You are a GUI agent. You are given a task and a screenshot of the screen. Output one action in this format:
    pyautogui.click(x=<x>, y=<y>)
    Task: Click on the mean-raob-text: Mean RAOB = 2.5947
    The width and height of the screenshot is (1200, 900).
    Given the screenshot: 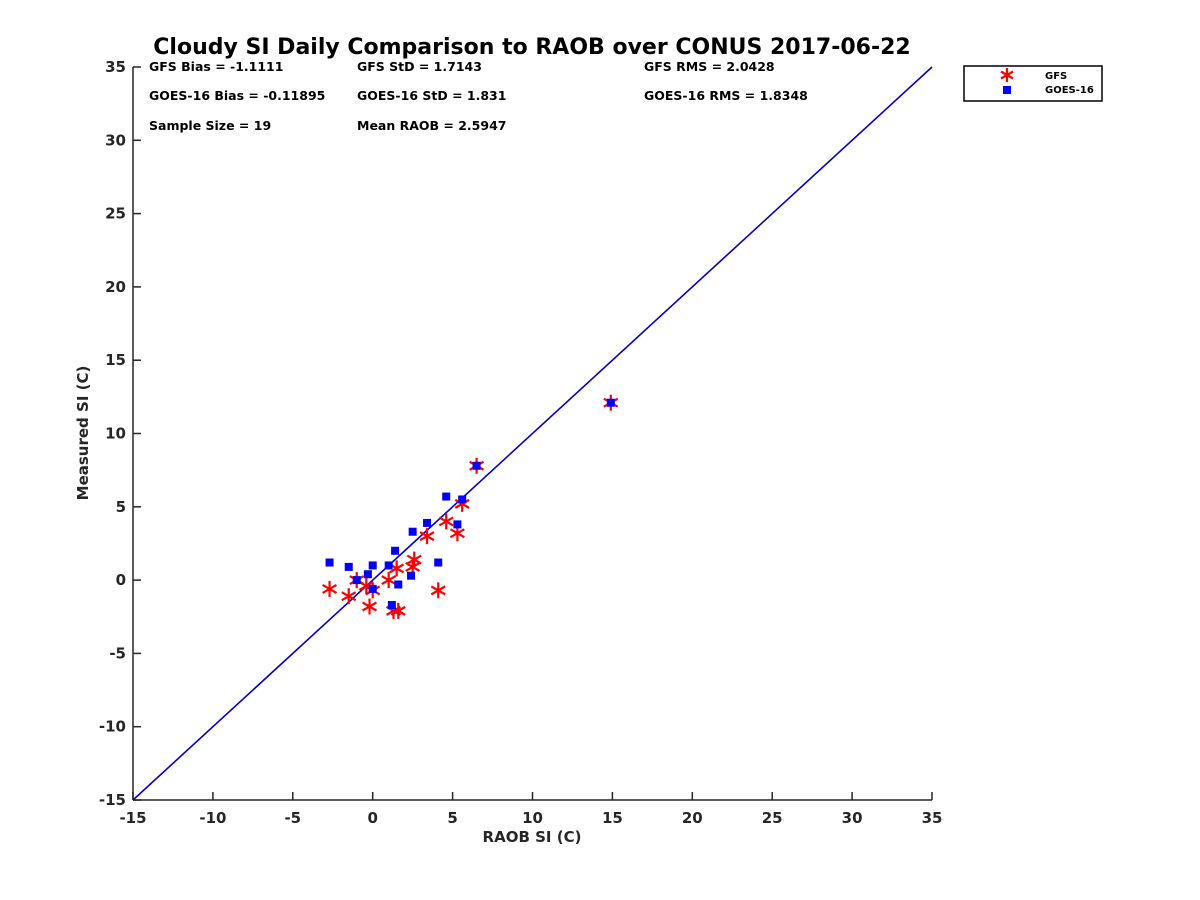 What is the action you would take?
    pyautogui.click(x=431, y=125)
    